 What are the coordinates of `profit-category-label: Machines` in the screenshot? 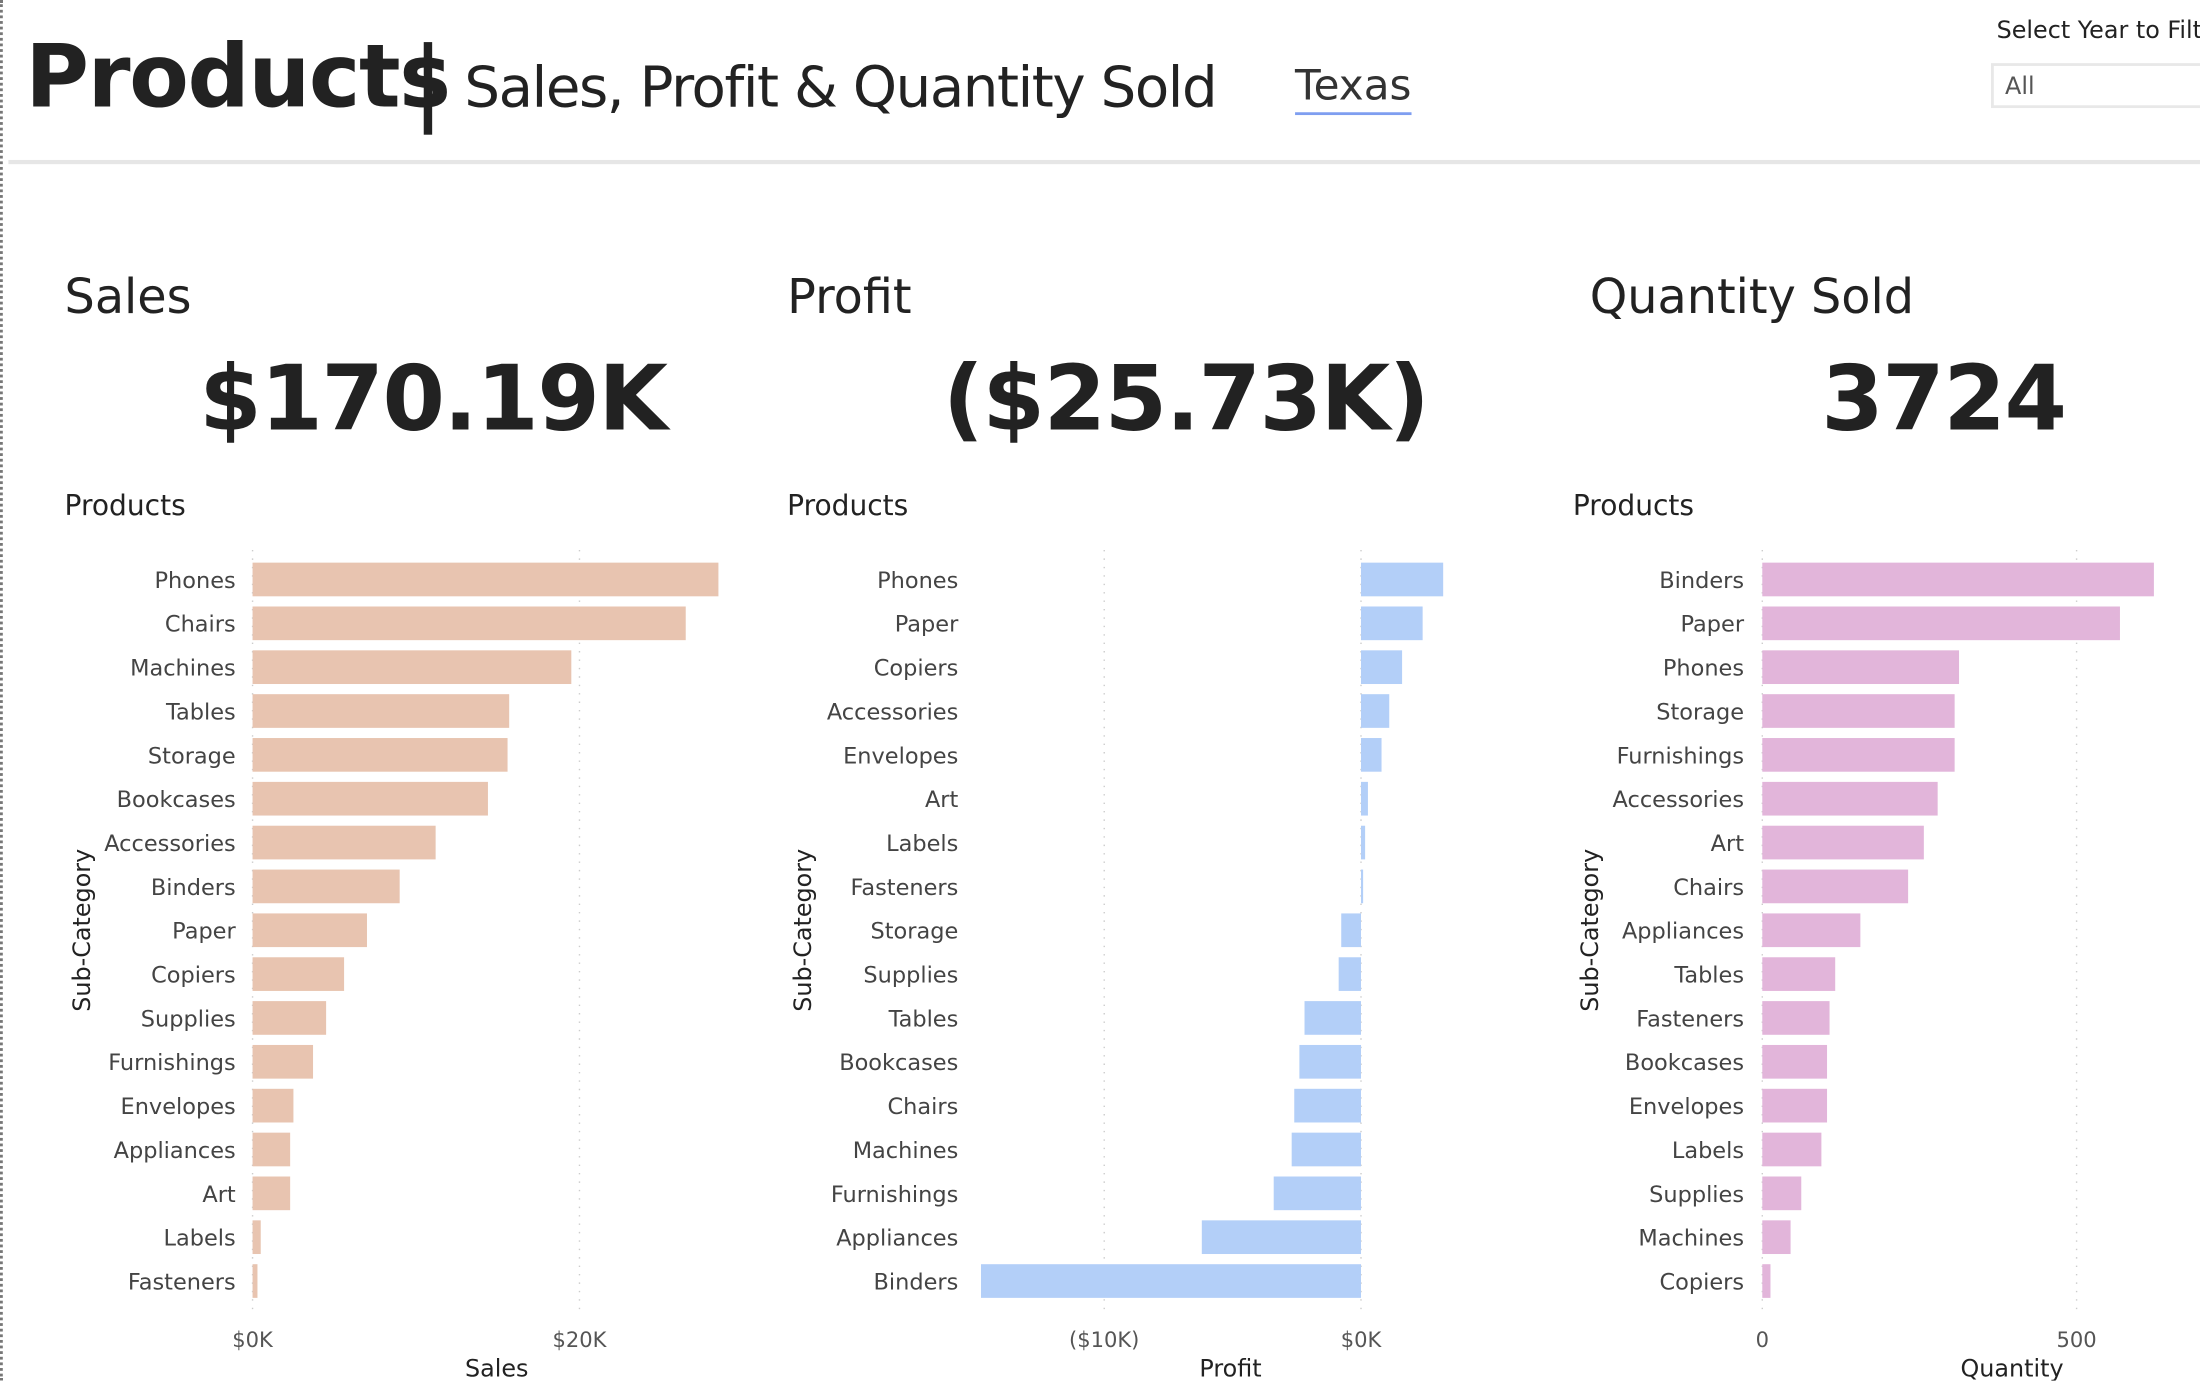 It's located at (906, 1151).